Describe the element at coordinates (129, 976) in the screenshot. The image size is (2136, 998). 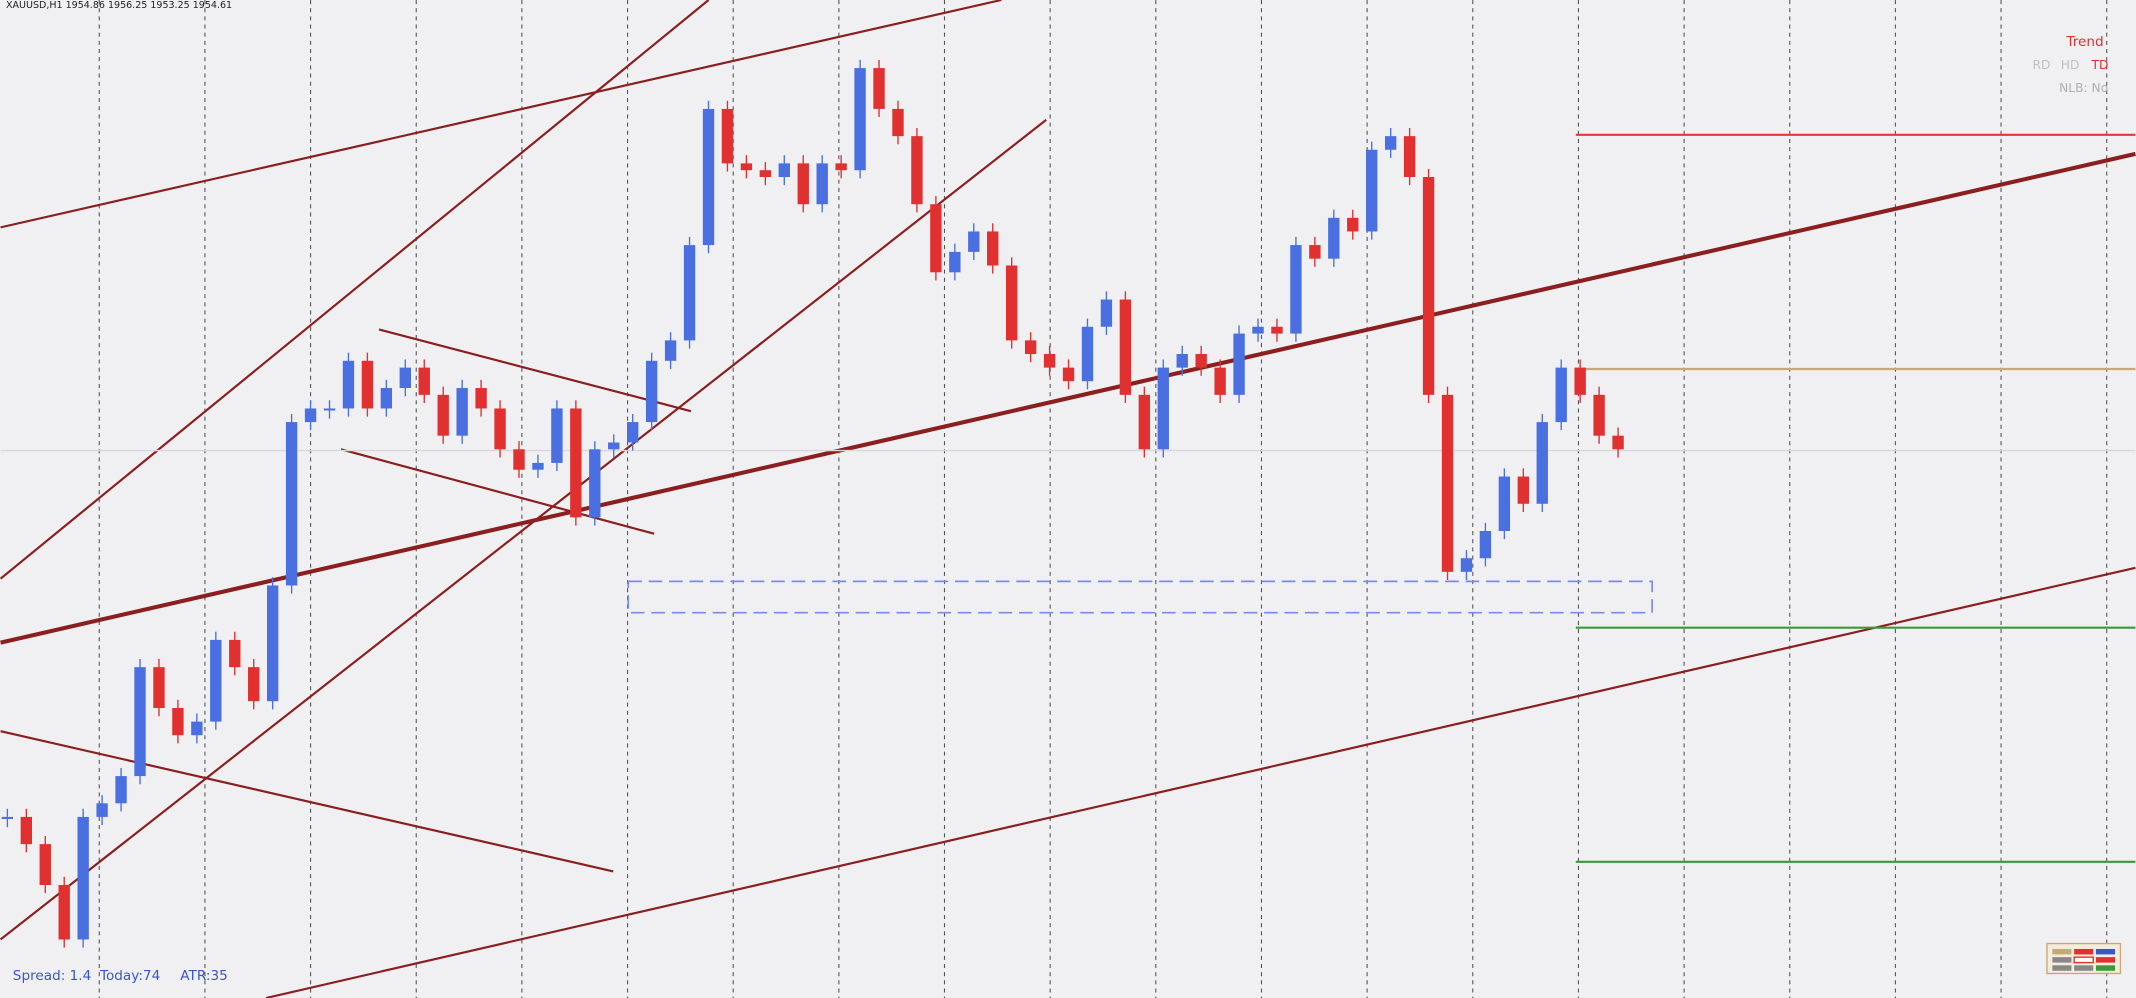
I see `footer-today: Today:74` at that location.